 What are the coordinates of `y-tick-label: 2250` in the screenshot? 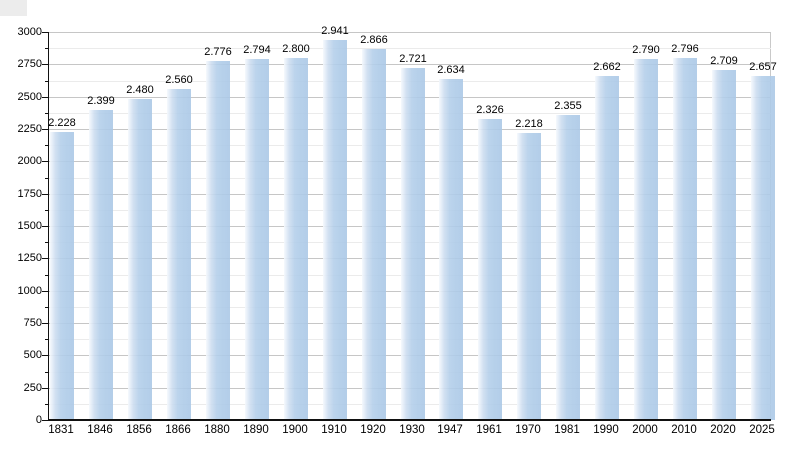 It's located at (29, 129).